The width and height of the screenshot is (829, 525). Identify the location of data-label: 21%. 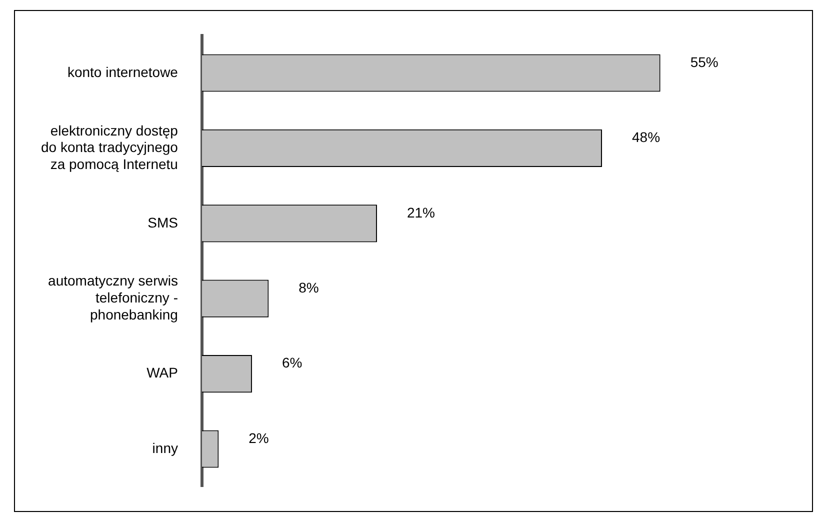
(421, 212).